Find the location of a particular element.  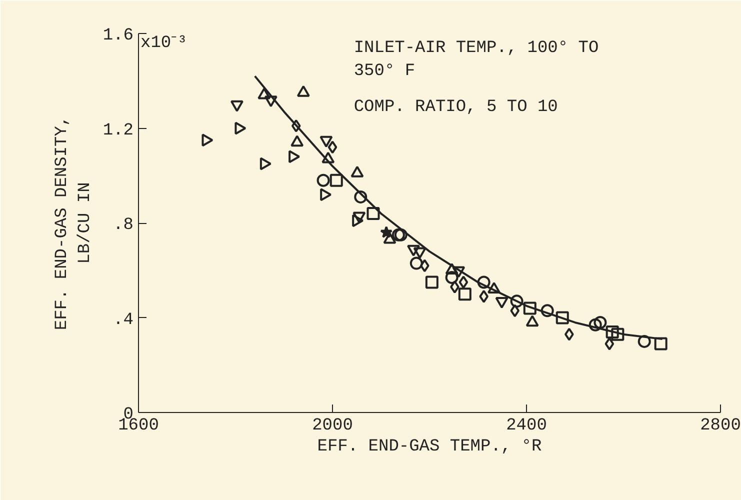

annotation: INLET-AIR TEMP., 100° TO 350° F is located at coordinates (476, 60).